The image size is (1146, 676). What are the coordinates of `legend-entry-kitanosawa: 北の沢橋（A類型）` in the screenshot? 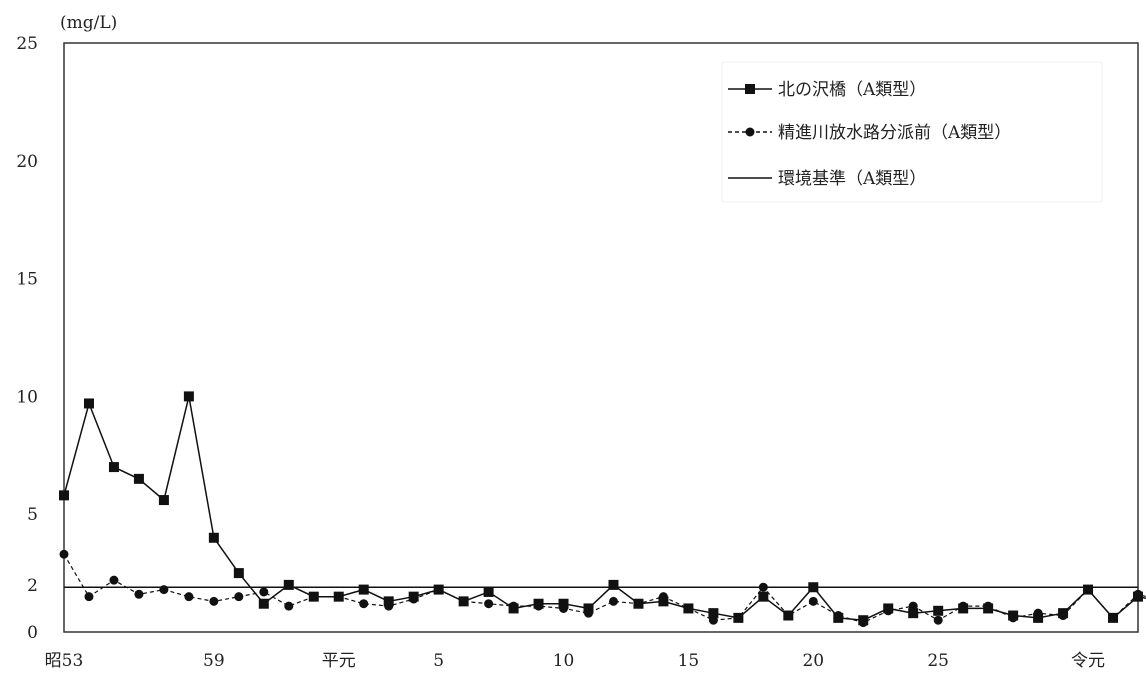 It's located at (827, 90).